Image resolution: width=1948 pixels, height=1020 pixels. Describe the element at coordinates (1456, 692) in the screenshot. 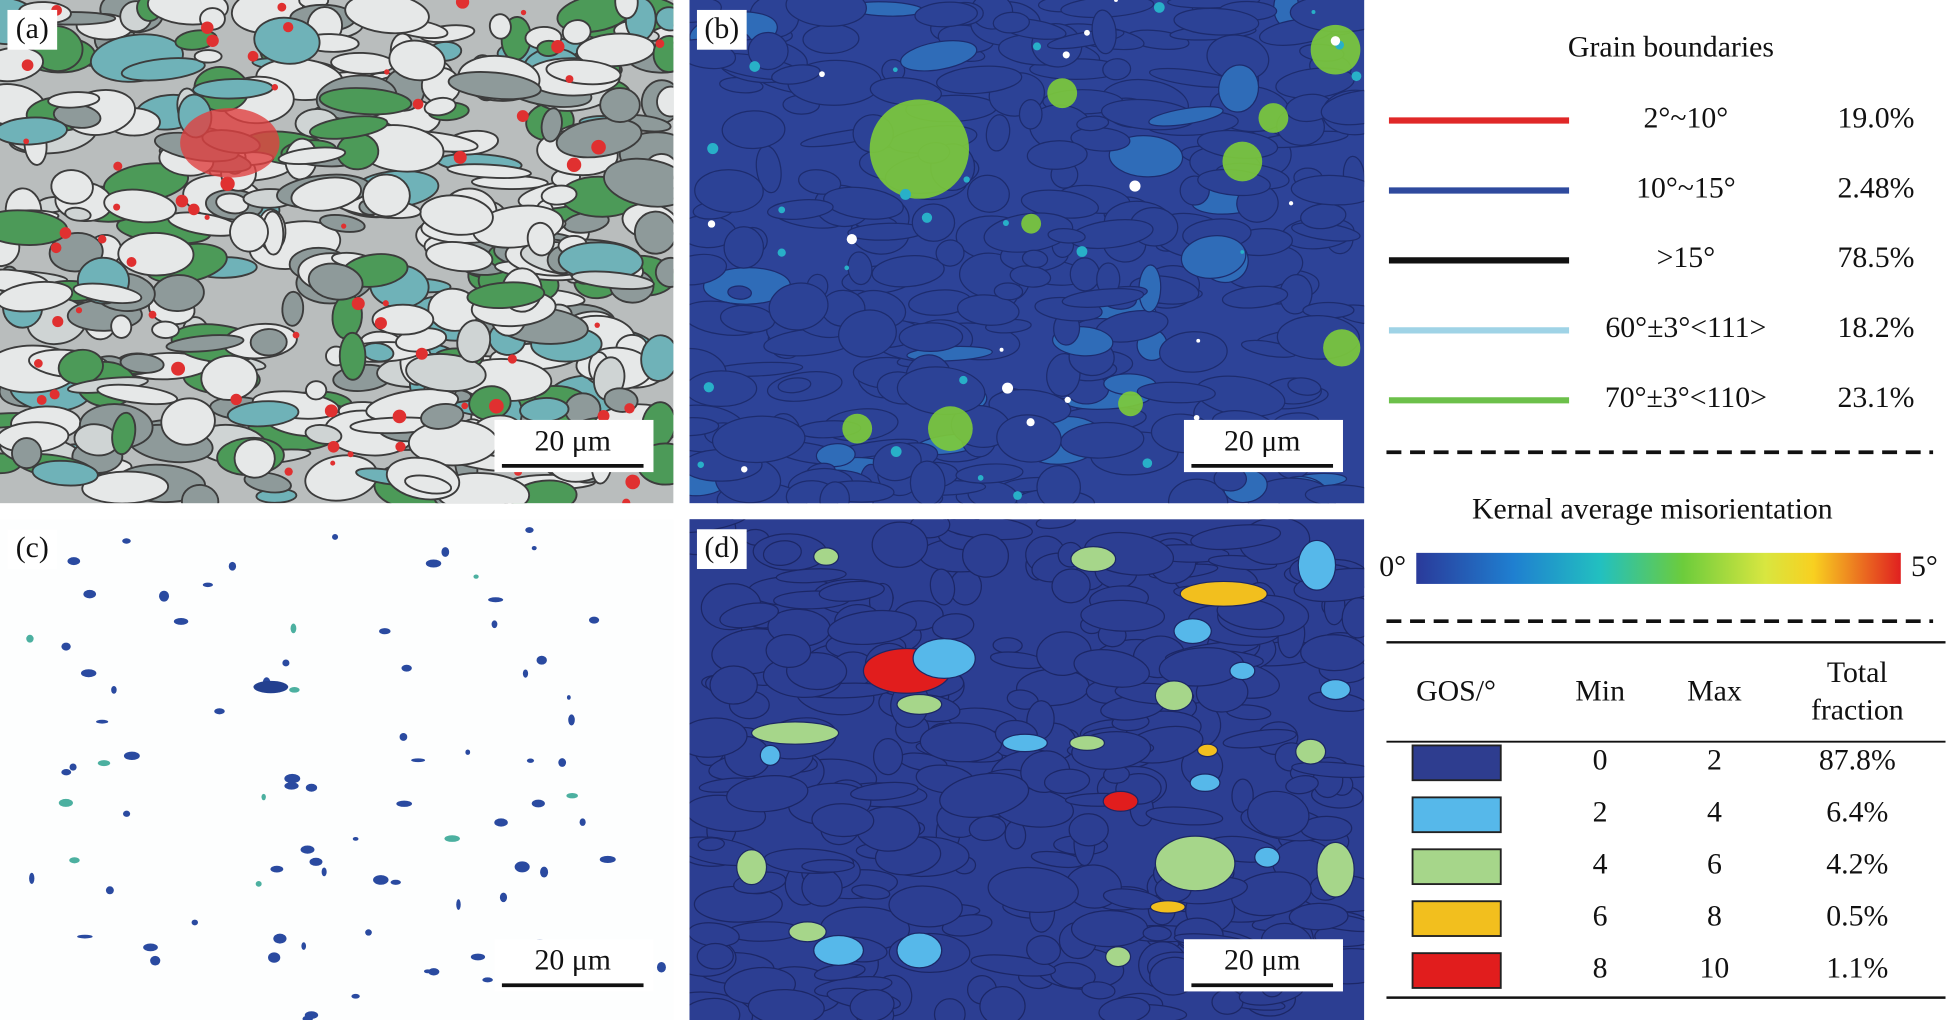

I see `table-header-text: GOS/°` at that location.